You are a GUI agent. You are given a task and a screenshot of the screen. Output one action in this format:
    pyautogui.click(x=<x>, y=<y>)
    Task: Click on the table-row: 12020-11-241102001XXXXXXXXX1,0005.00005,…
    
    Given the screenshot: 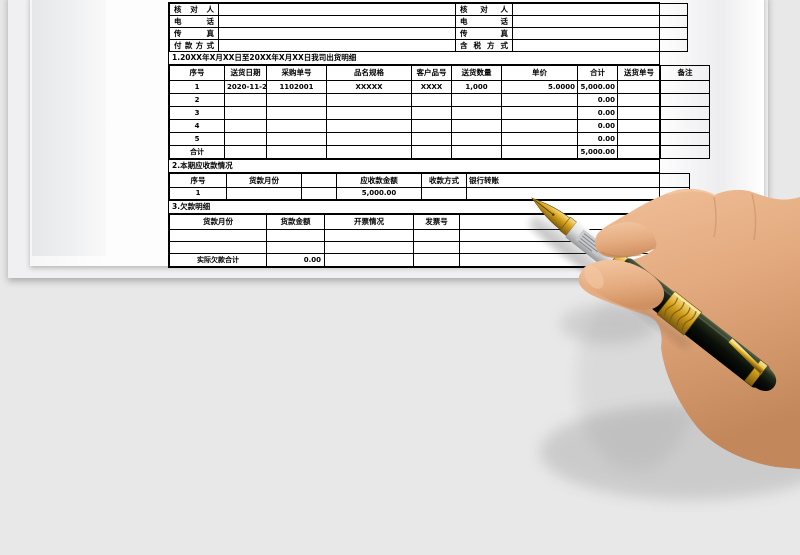 What is the action you would take?
    pyautogui.click(x=439, y=87)
    